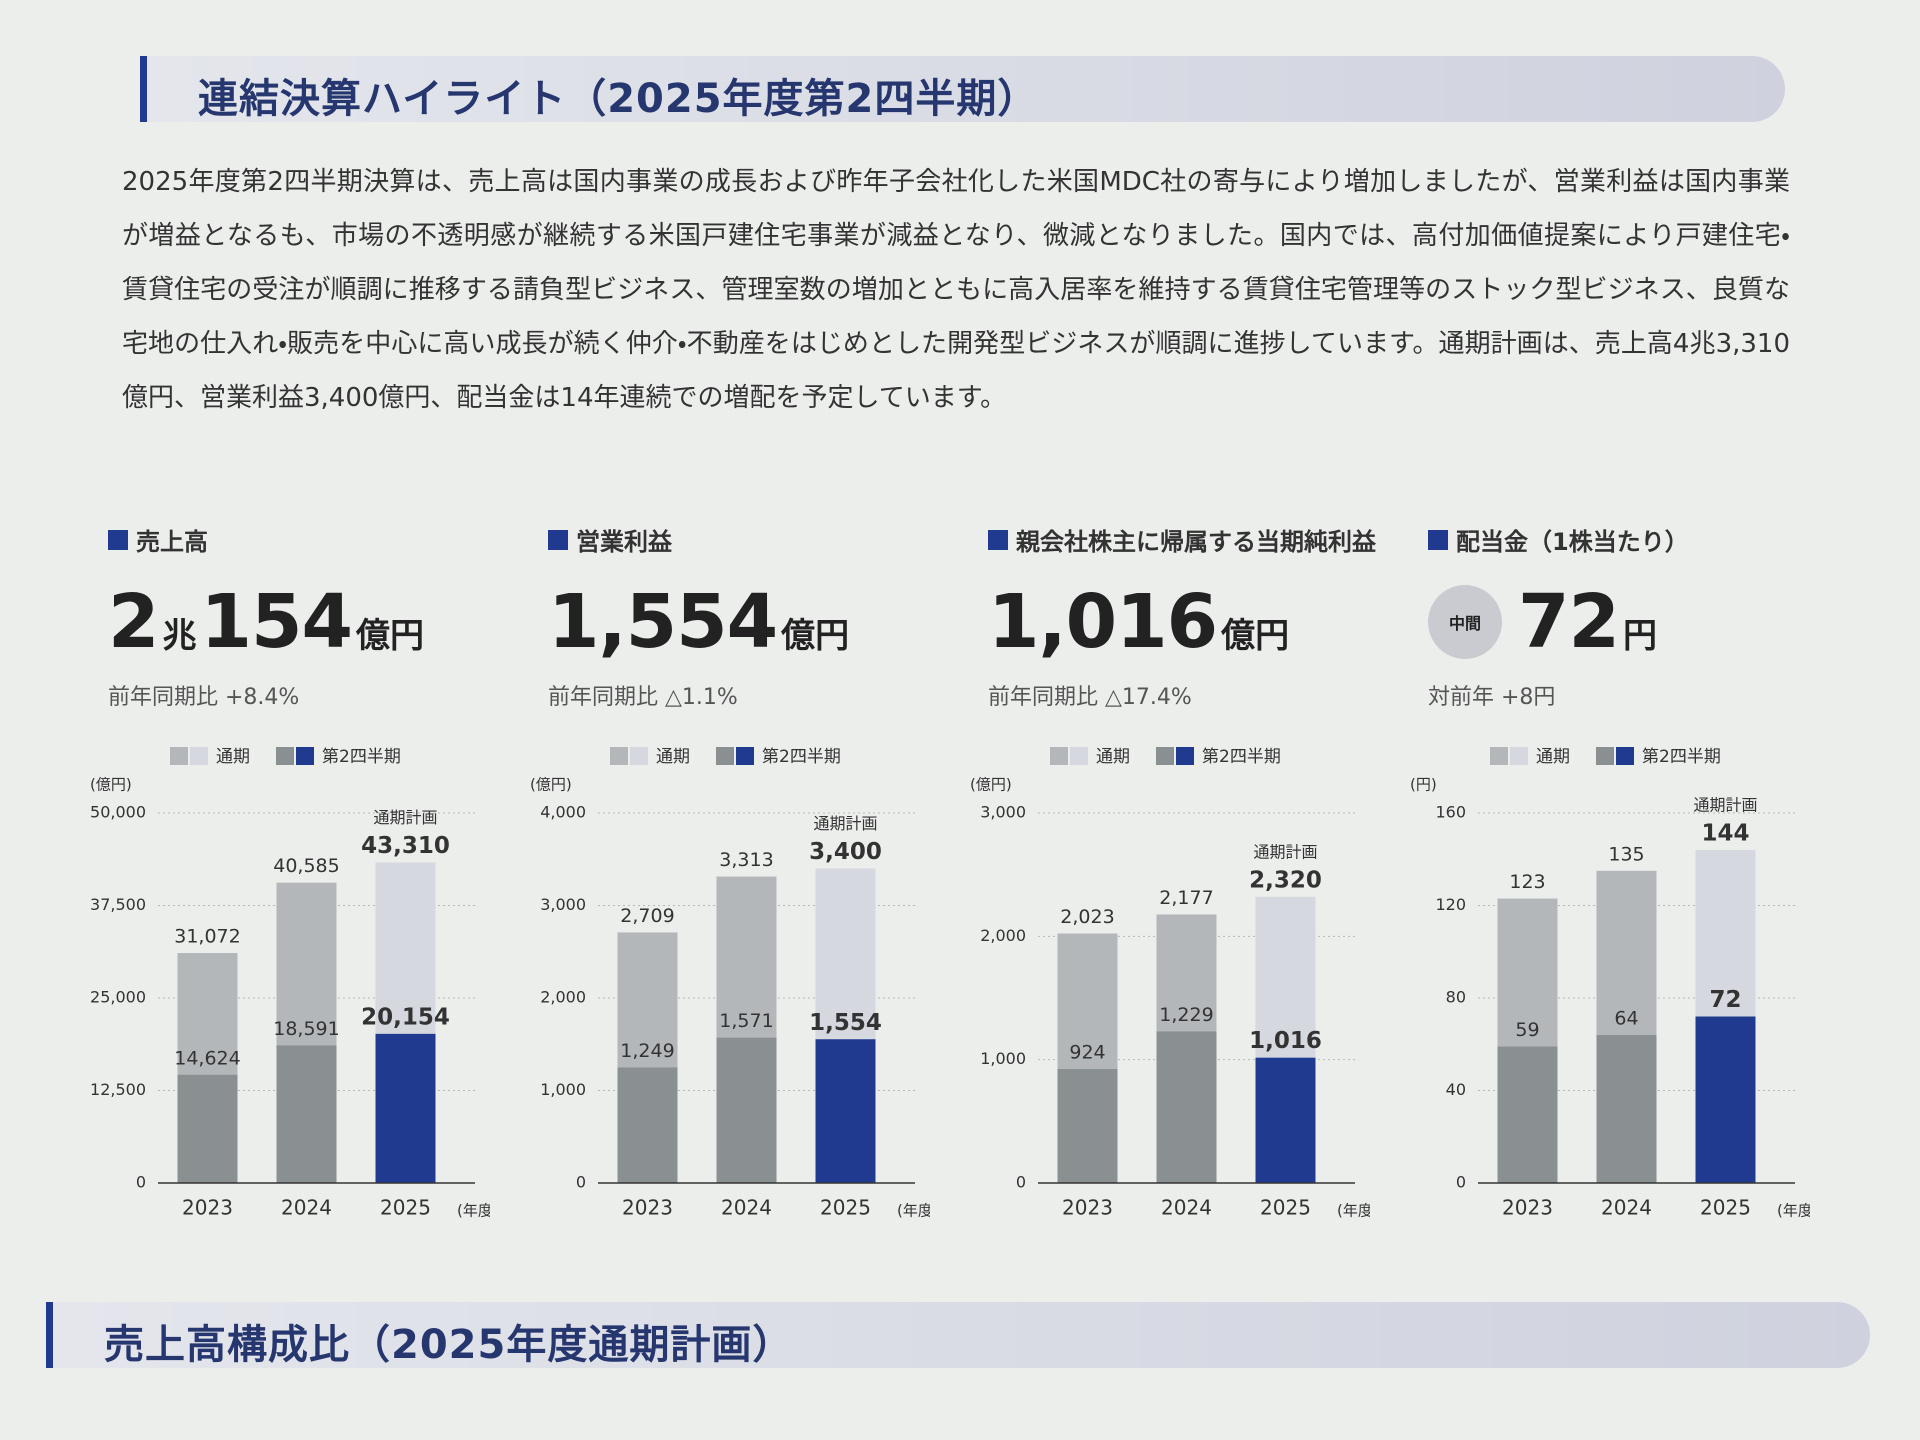 Image resolution: width=1920 pixels, height=1440 pixels. Describe the element at coordinates (1638, 622) in the screenshot. I see `kpi-figure: 中間 72 円` at that location.